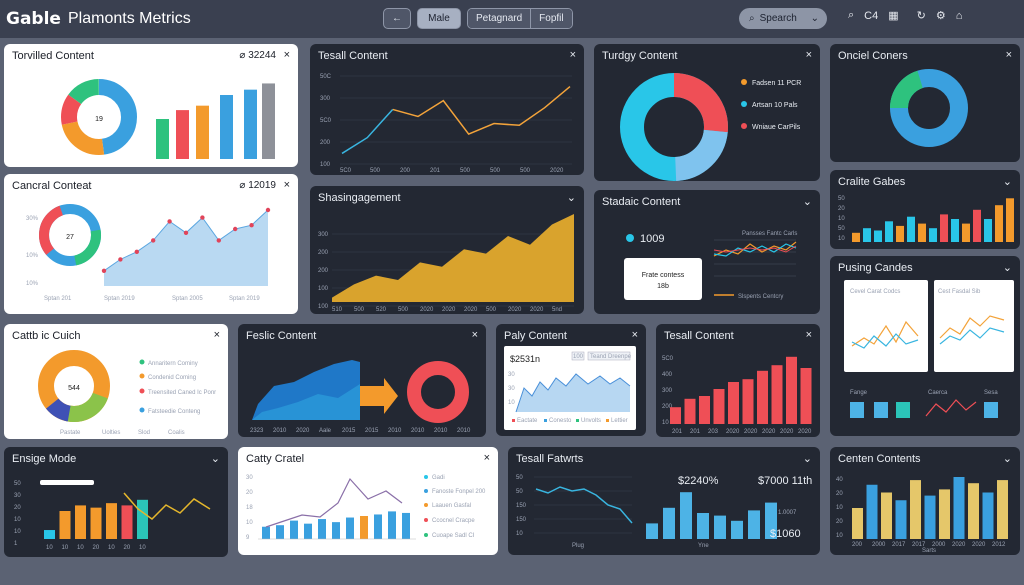  Describe the element at coordinates (439, 18) in the screenshot. I see `mode-button: Male` at that location.